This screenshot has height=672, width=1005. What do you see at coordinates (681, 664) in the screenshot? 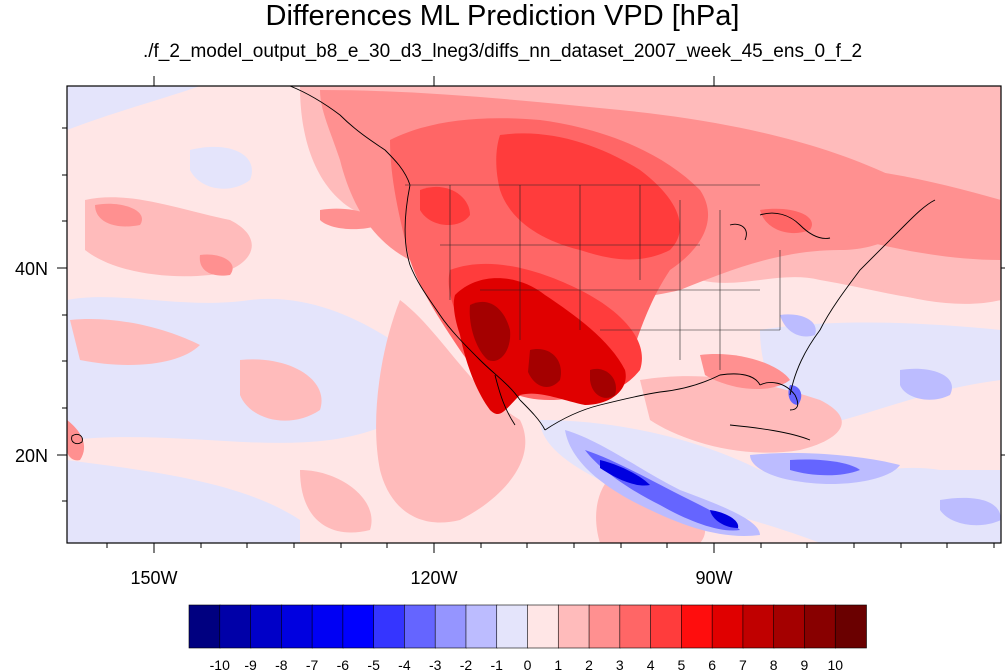
I see `colorbar-label: 5` at bounding box center [681, 664].